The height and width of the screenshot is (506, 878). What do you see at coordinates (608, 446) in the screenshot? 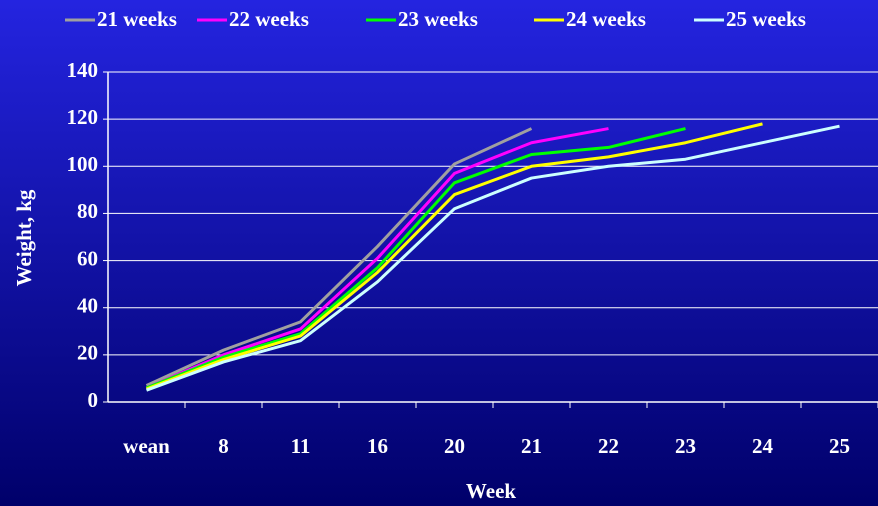
I see `x-tick-label: 22` at bounding box center [608, 446].